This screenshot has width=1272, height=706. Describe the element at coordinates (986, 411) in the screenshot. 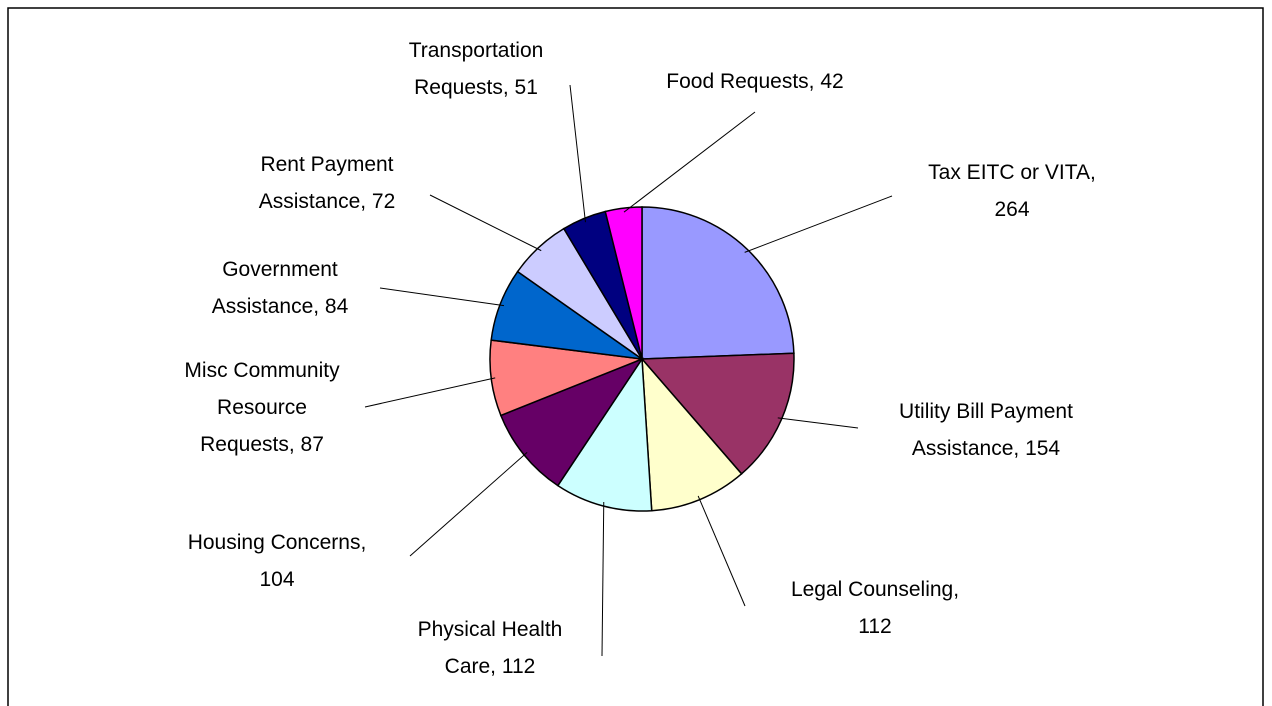

I see `data-label-line: Utility Bill Payment` at that location.